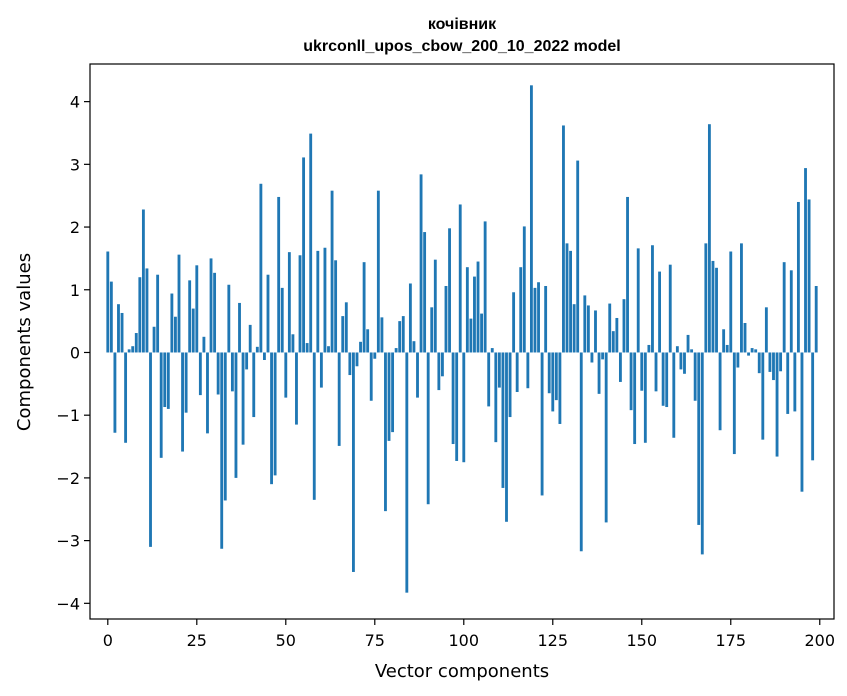  I want to click on x-tick-label: 25, so click(197, 640).